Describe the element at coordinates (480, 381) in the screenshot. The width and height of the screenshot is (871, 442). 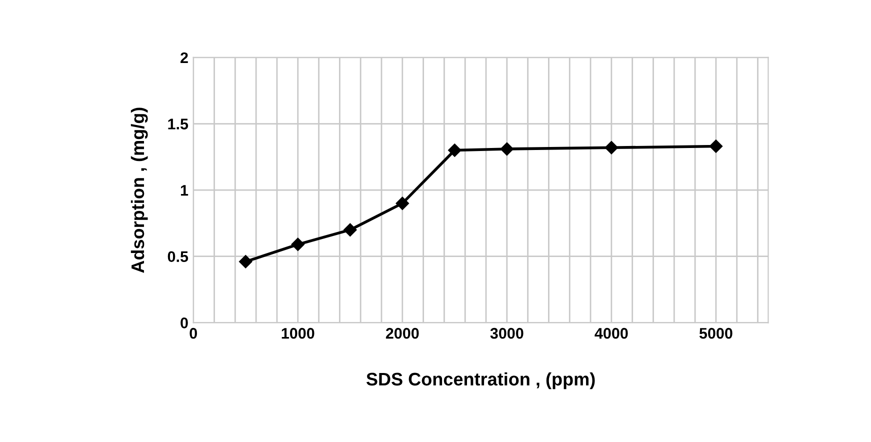
I see `x-axis-title: SDS Concentration , (ppm)` at that location.